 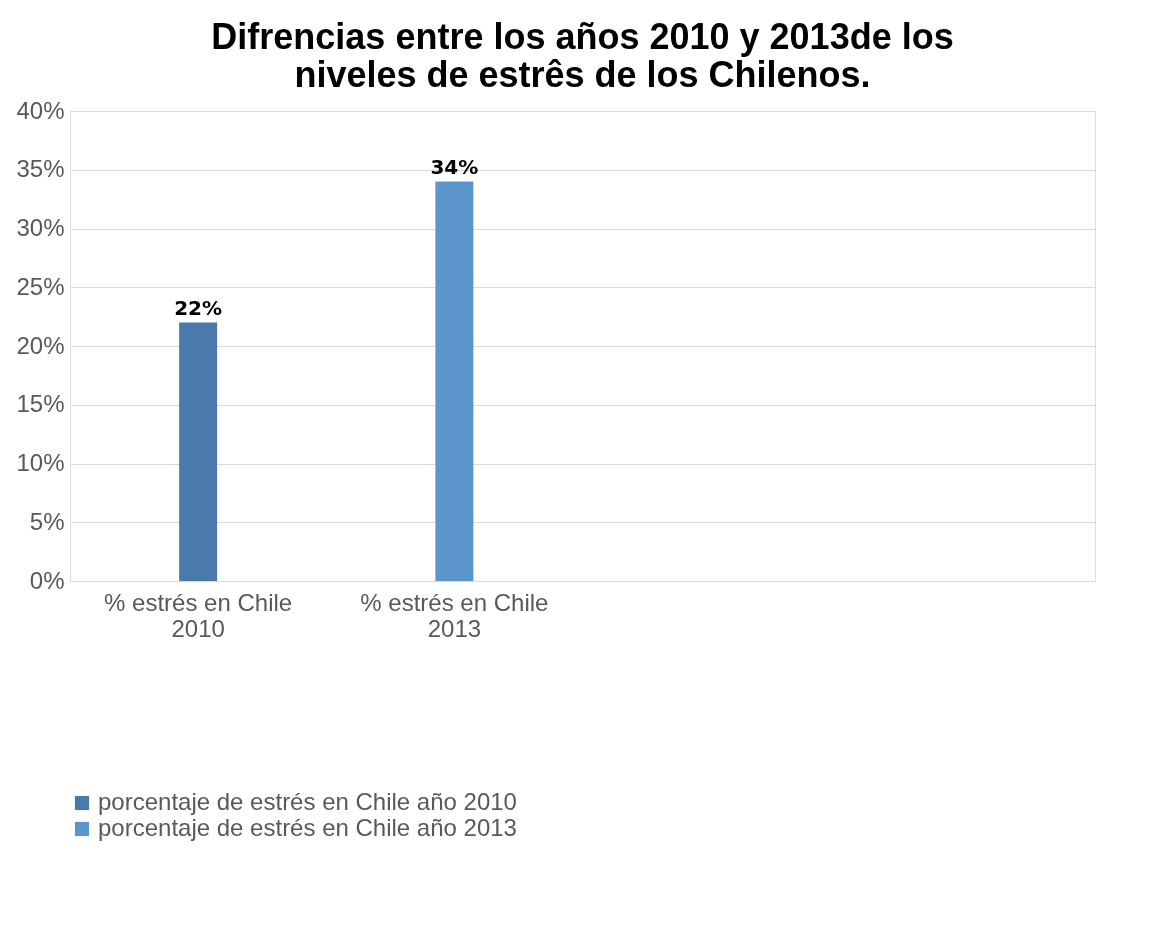 I want to click on y-tick-label: 0%, so click(x=47, y=580).